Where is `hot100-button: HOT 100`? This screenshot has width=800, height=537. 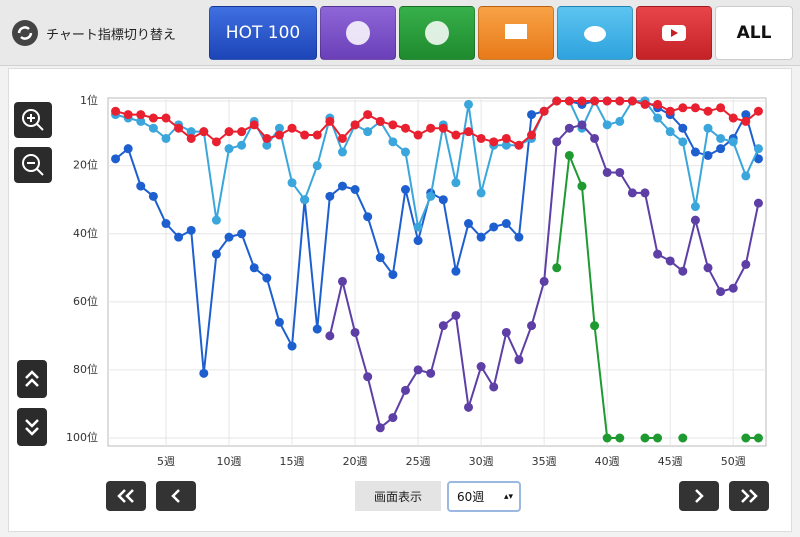
hot100-button: HOT 100 is located at coordinates (263, 33).